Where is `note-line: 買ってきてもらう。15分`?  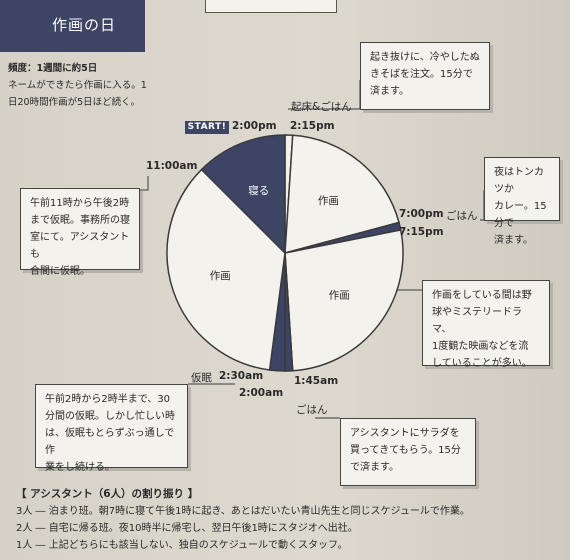
note-line: 買ってきてもらう。15分 is located at coordinates (405, 450).